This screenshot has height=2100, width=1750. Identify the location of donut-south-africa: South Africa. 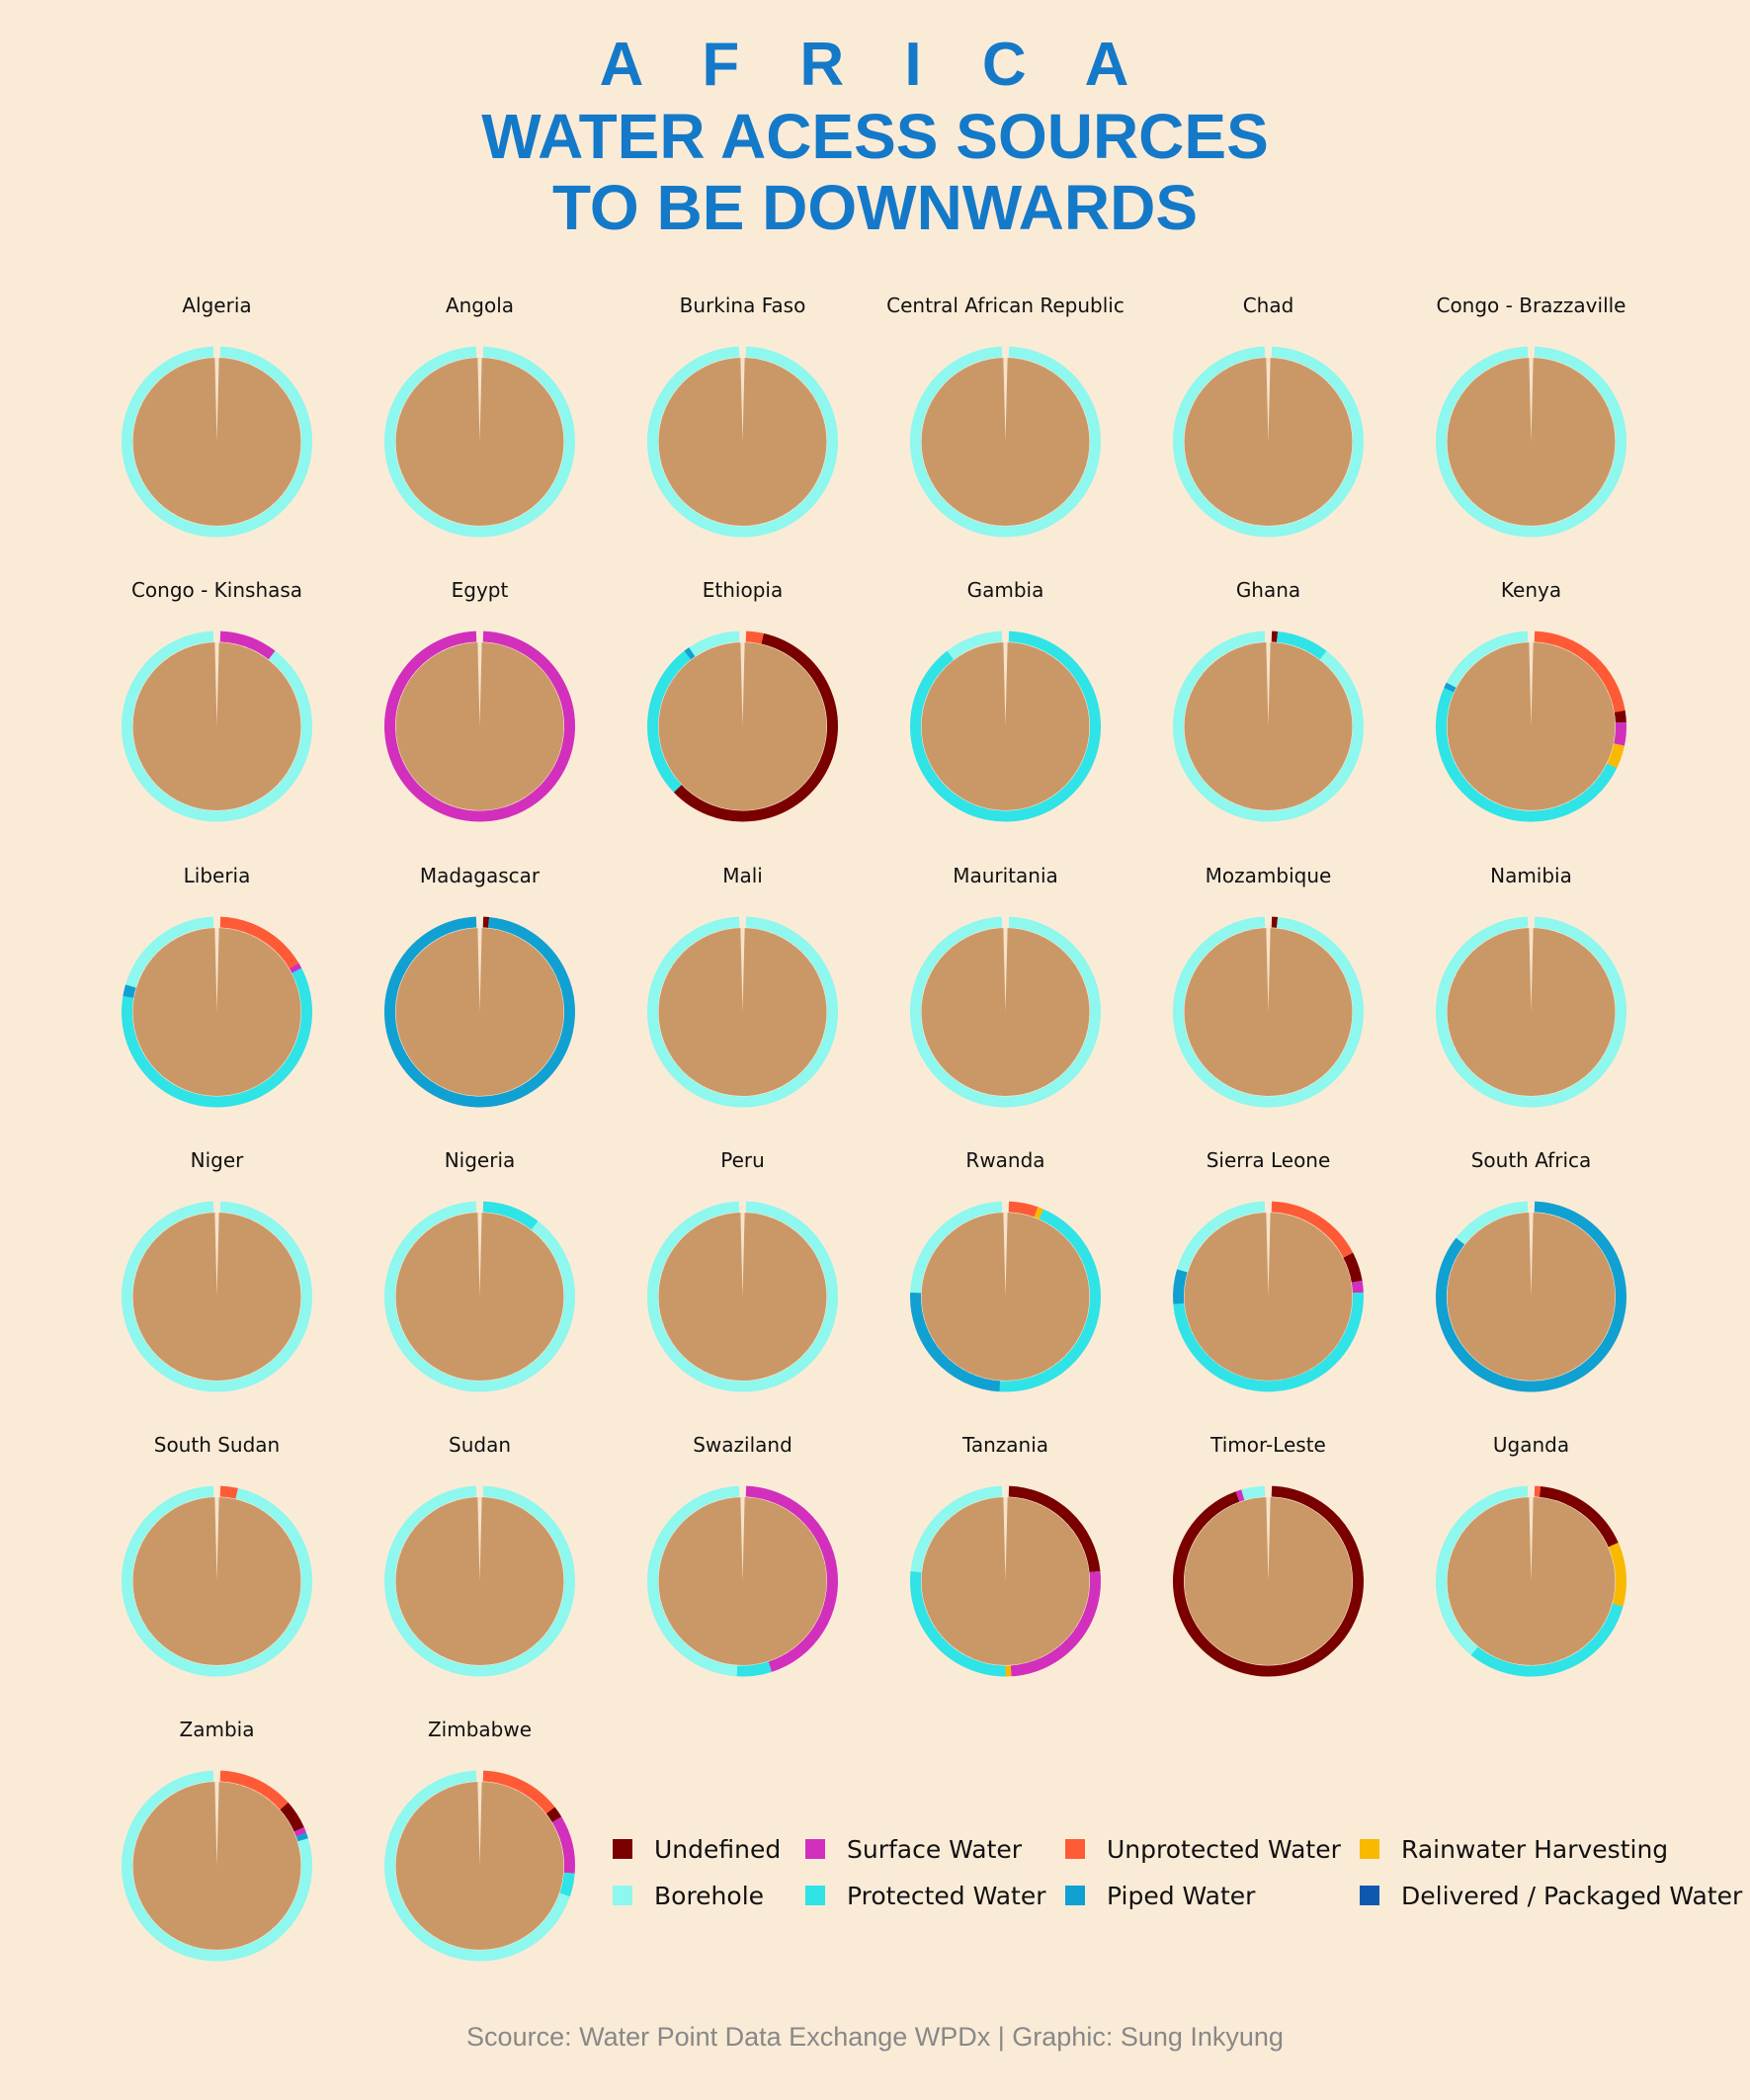
(1531, 1270).